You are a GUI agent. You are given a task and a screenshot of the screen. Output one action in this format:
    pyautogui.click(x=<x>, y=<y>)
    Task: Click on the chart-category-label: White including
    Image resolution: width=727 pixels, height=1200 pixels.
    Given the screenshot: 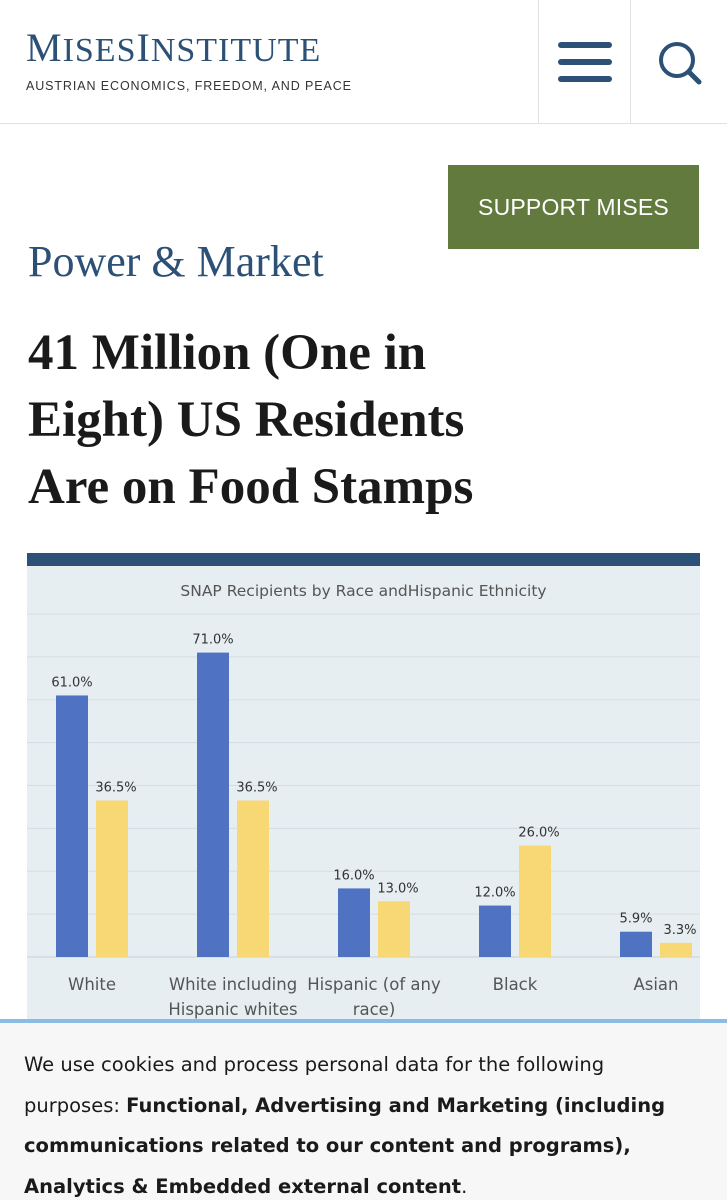 What is the action you would take?
    pyautogui.click(x=233, y=984)
    